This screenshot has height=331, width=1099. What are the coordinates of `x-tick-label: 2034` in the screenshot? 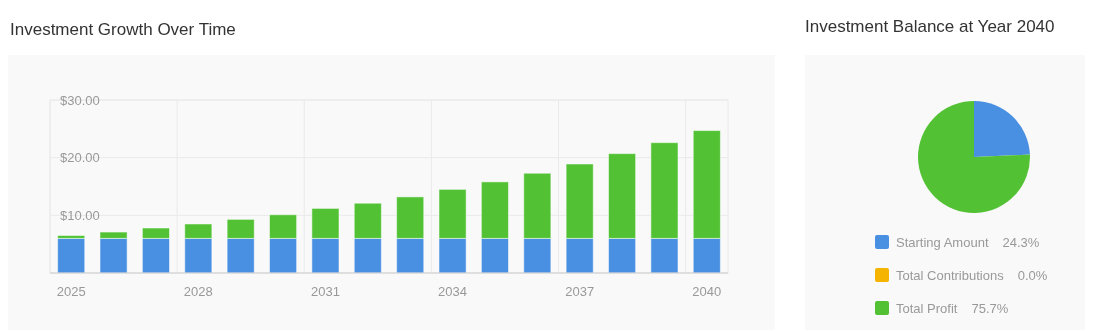 It's located at (453, 291).